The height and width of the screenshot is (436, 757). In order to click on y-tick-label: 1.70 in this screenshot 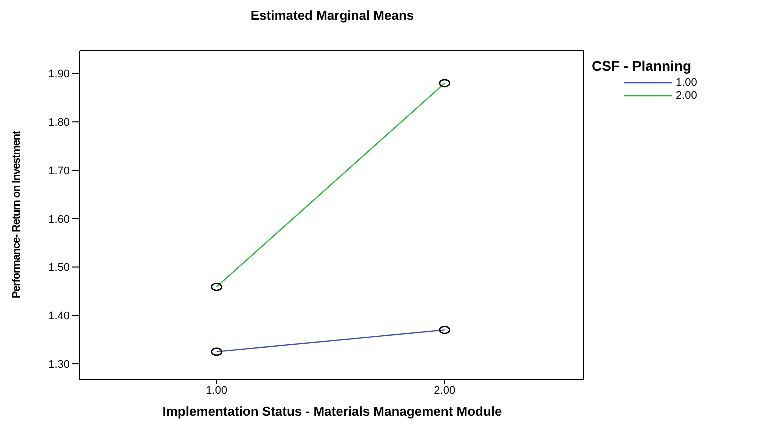, I will do `click(59, 171)`.